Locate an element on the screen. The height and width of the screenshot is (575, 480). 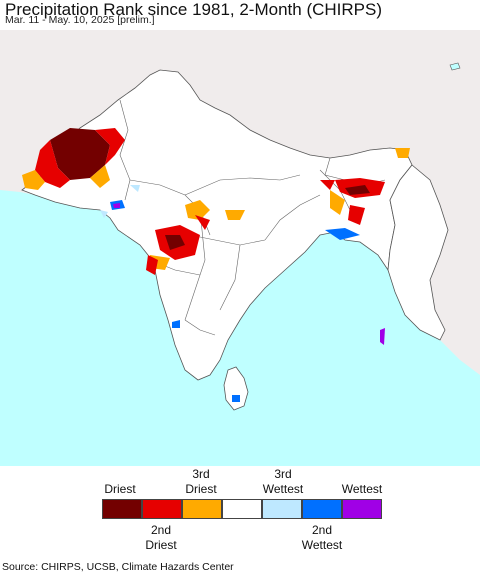
lake is located at coordinates (455, 66).